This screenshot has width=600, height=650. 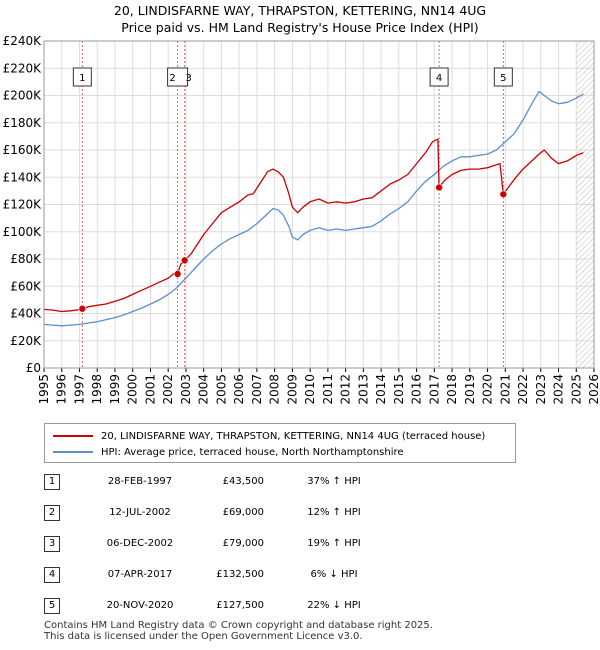 I want to click on sale-hpi-diff: 12% ↑ HPI, so click(x=334, y=512).